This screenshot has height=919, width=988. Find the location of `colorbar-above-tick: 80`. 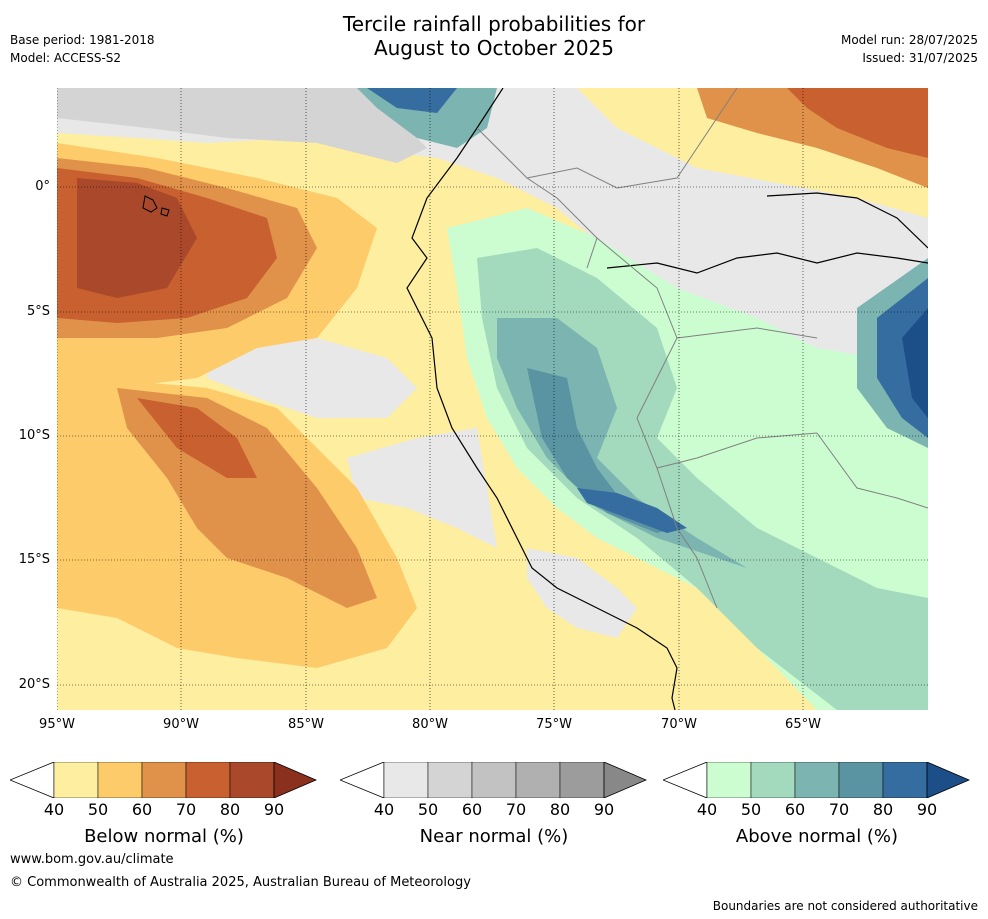

colorbar-above-tick: 80 is located at coordinates (883, 809).